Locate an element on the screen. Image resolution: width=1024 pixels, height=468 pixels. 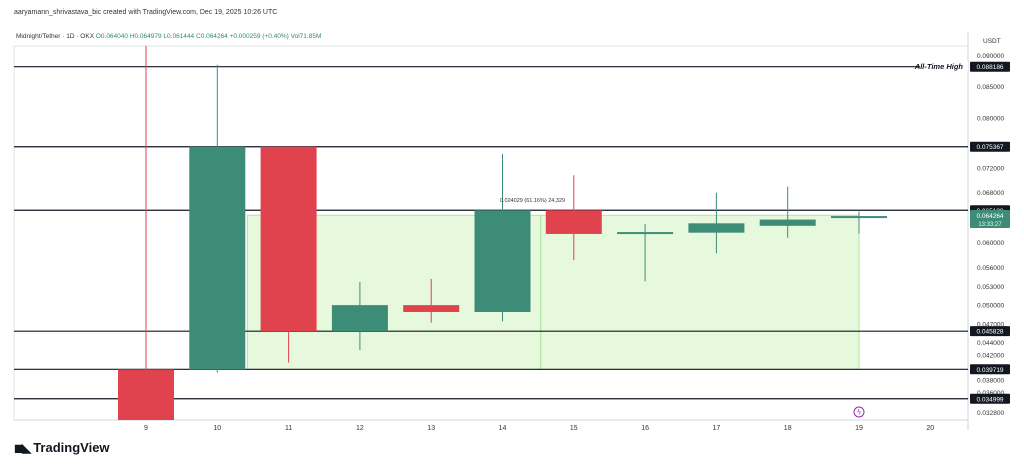
x-tick-label: 13 is located at coordinates (431, 428).